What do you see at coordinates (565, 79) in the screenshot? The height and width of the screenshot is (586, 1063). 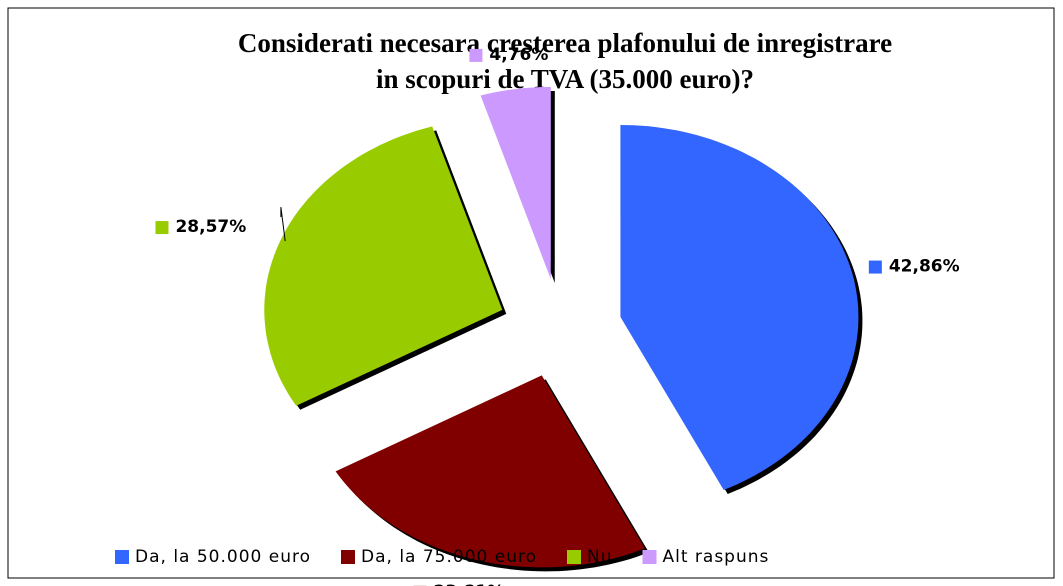 I see `chart-title: in scopuri de TVA (35.000 euro)?` at bounding box center [565, 79].